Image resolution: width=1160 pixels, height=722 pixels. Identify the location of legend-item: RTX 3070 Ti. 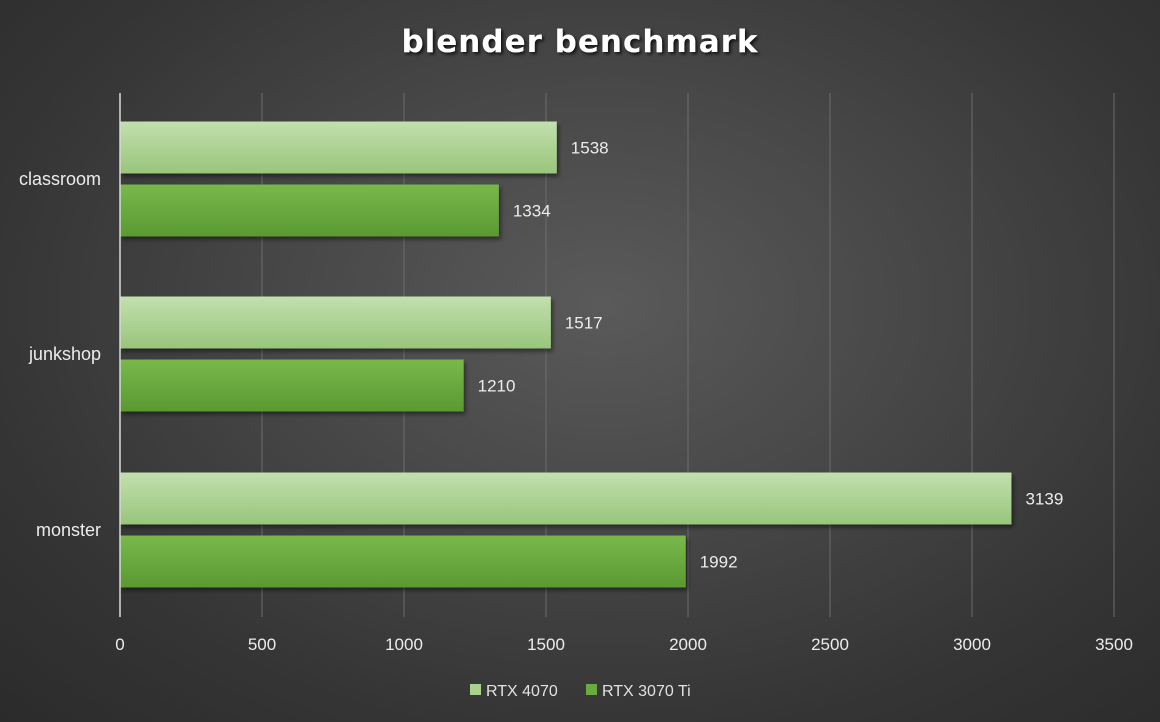
(638, 691).